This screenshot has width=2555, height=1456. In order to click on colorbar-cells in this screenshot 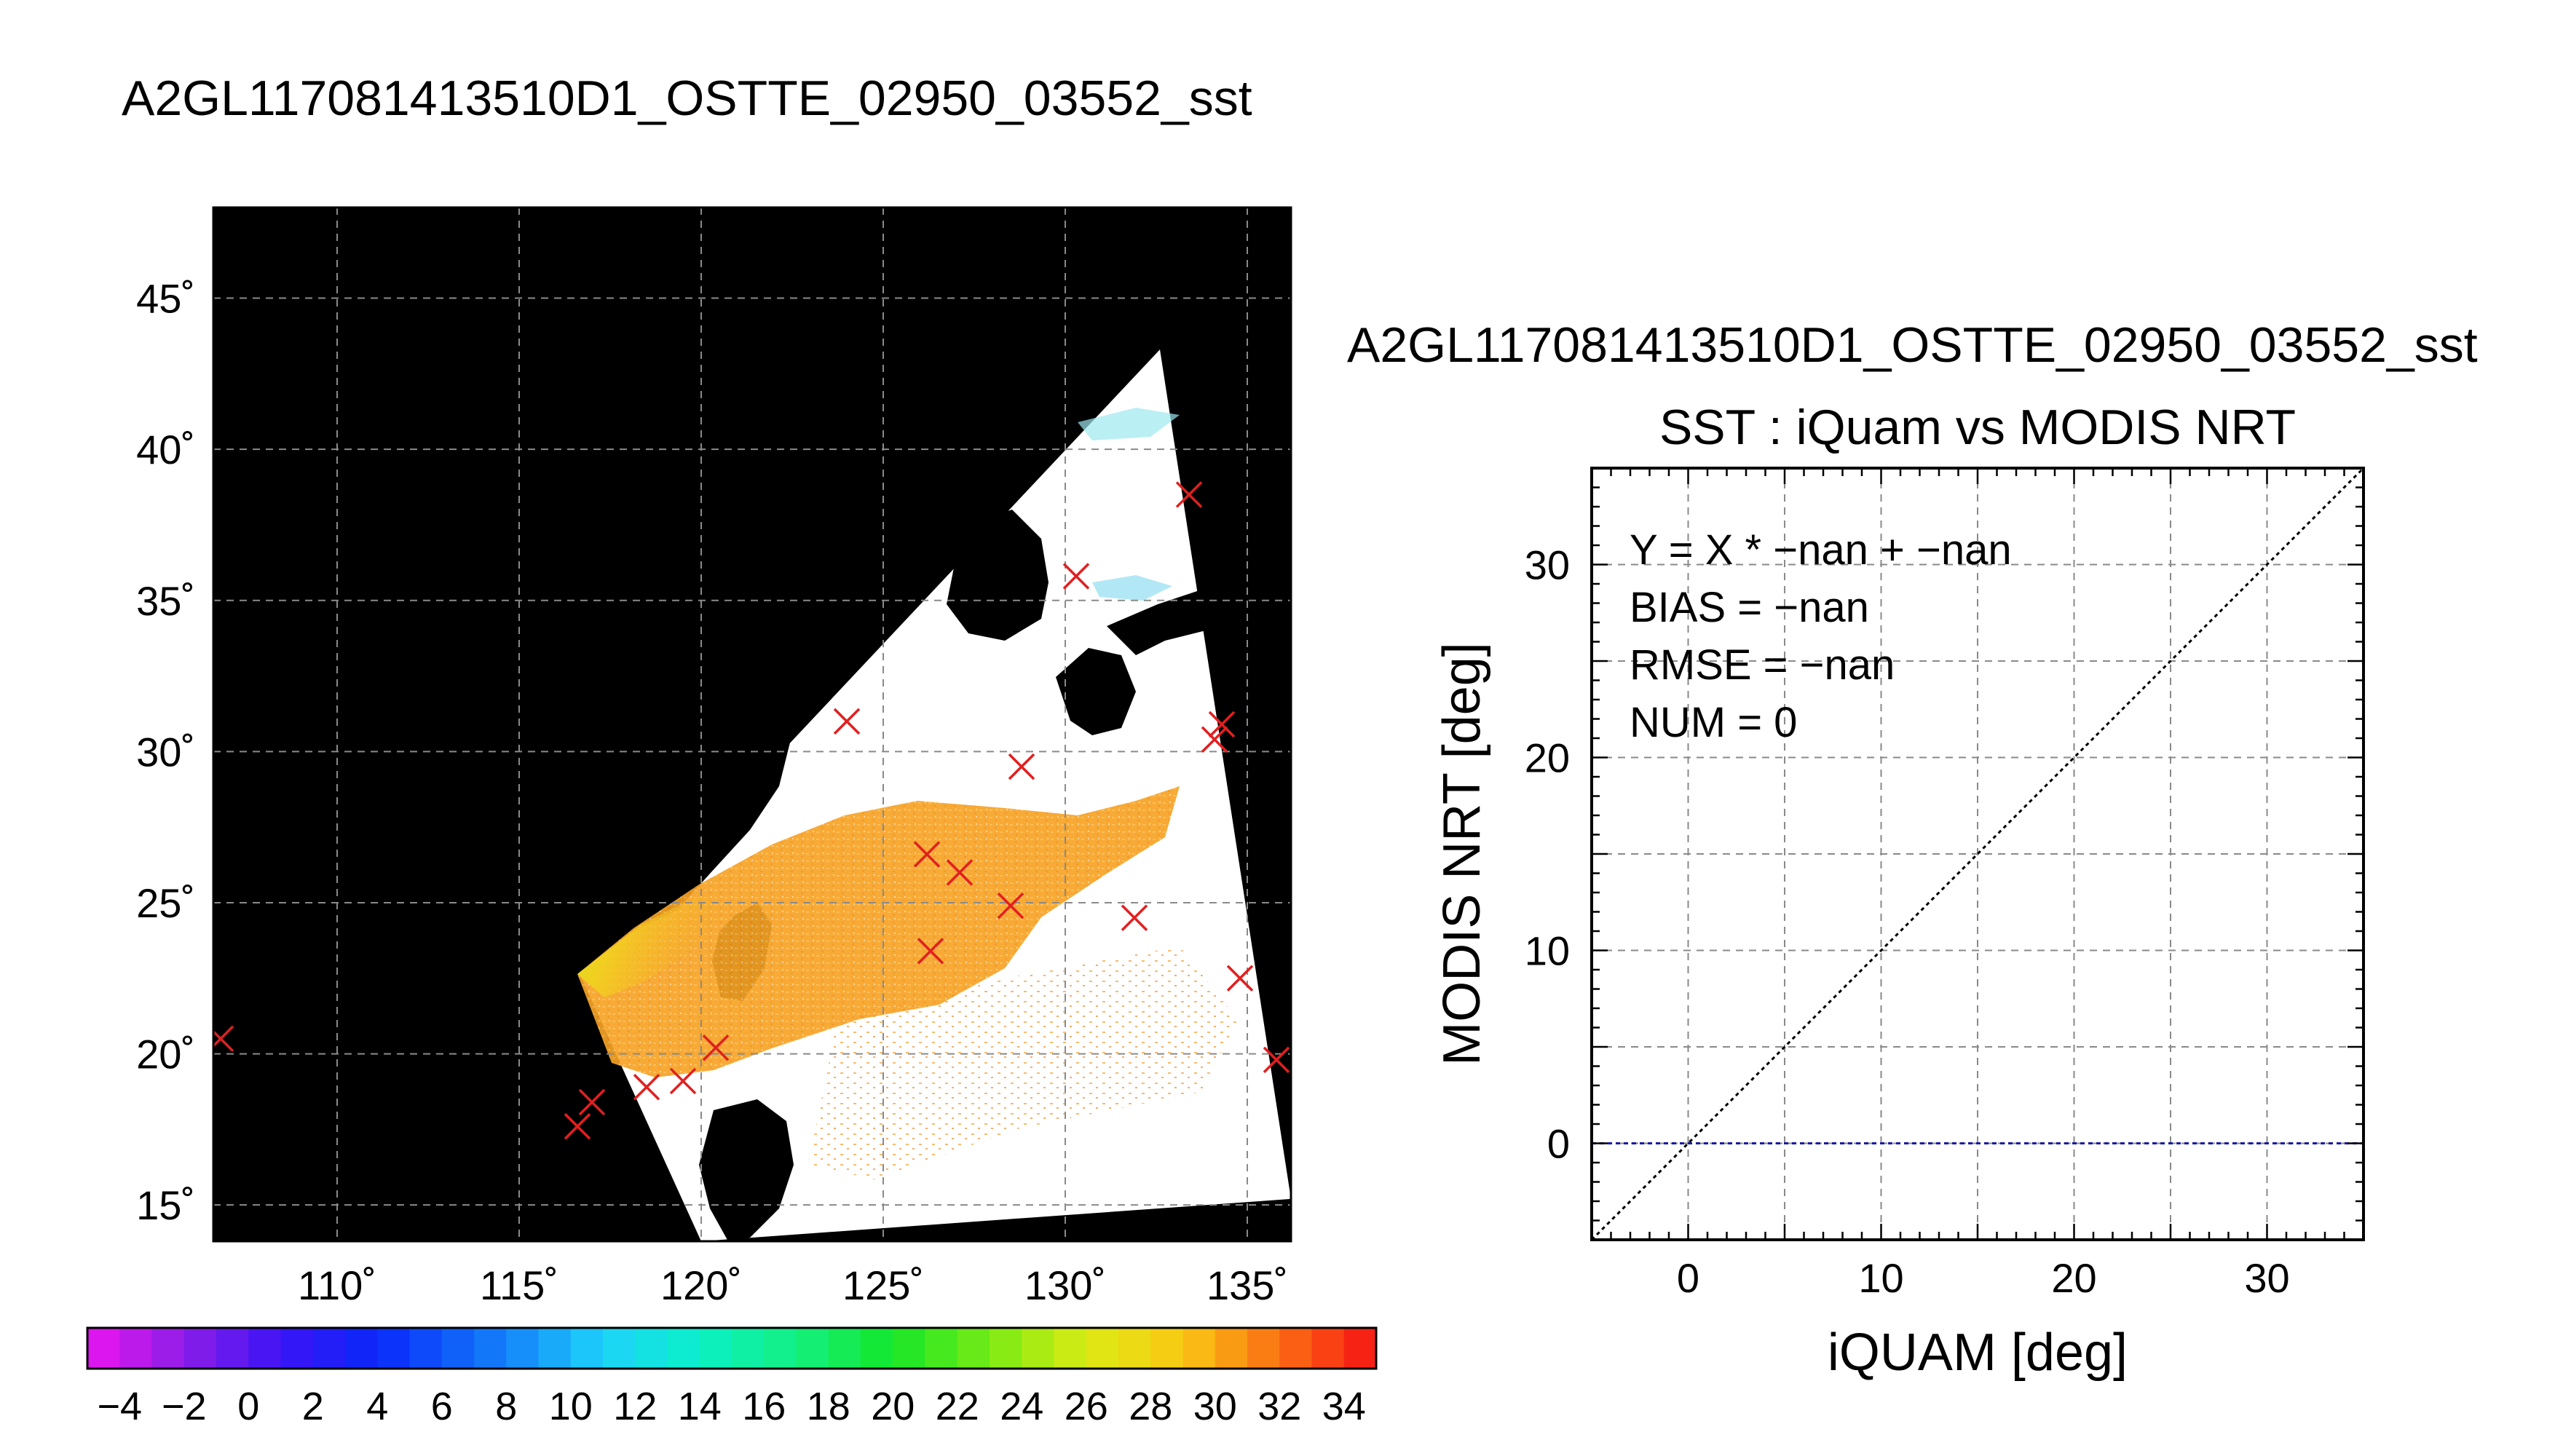, I will do `click(732, 1348)`.